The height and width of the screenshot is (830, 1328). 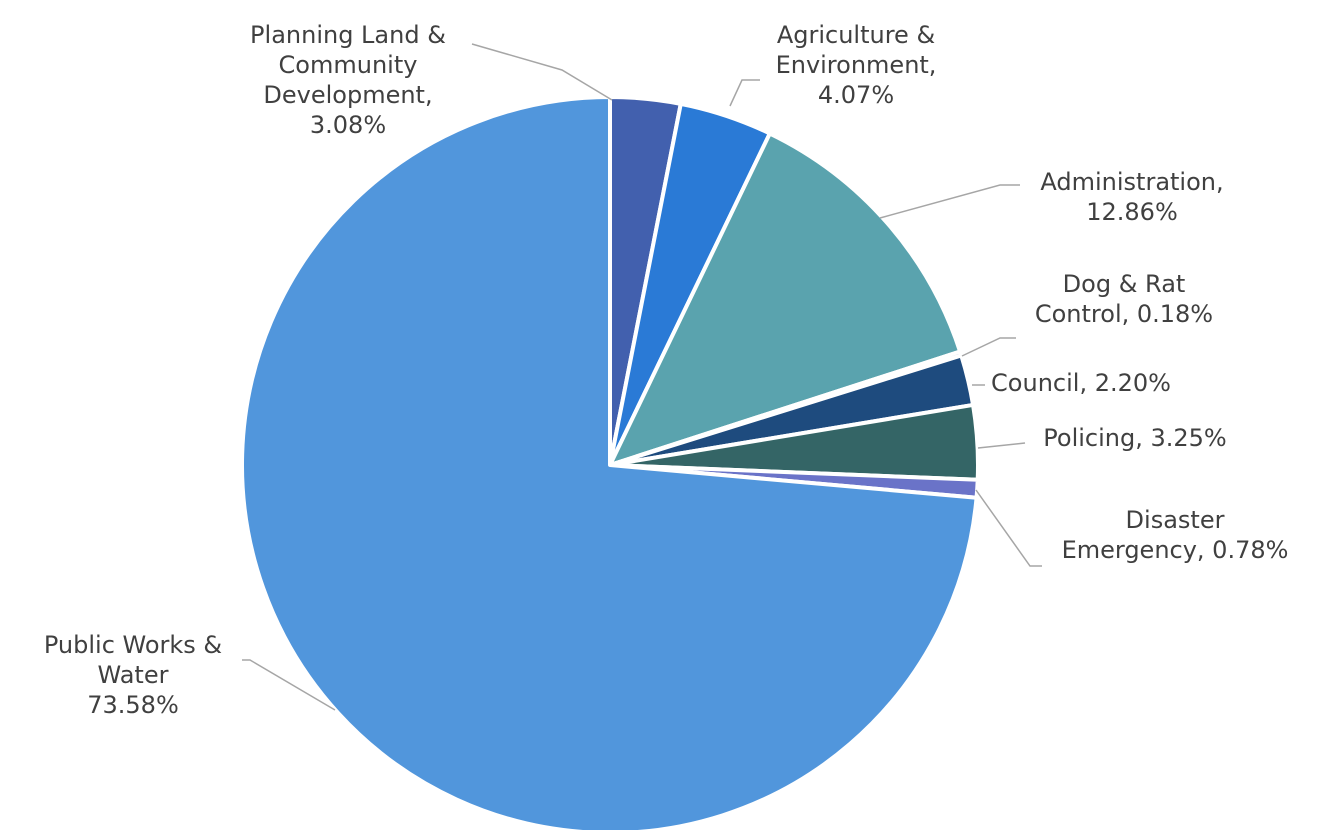 I want to click on data-label-line: Dog & Rat, so click(x=1124, y=284).